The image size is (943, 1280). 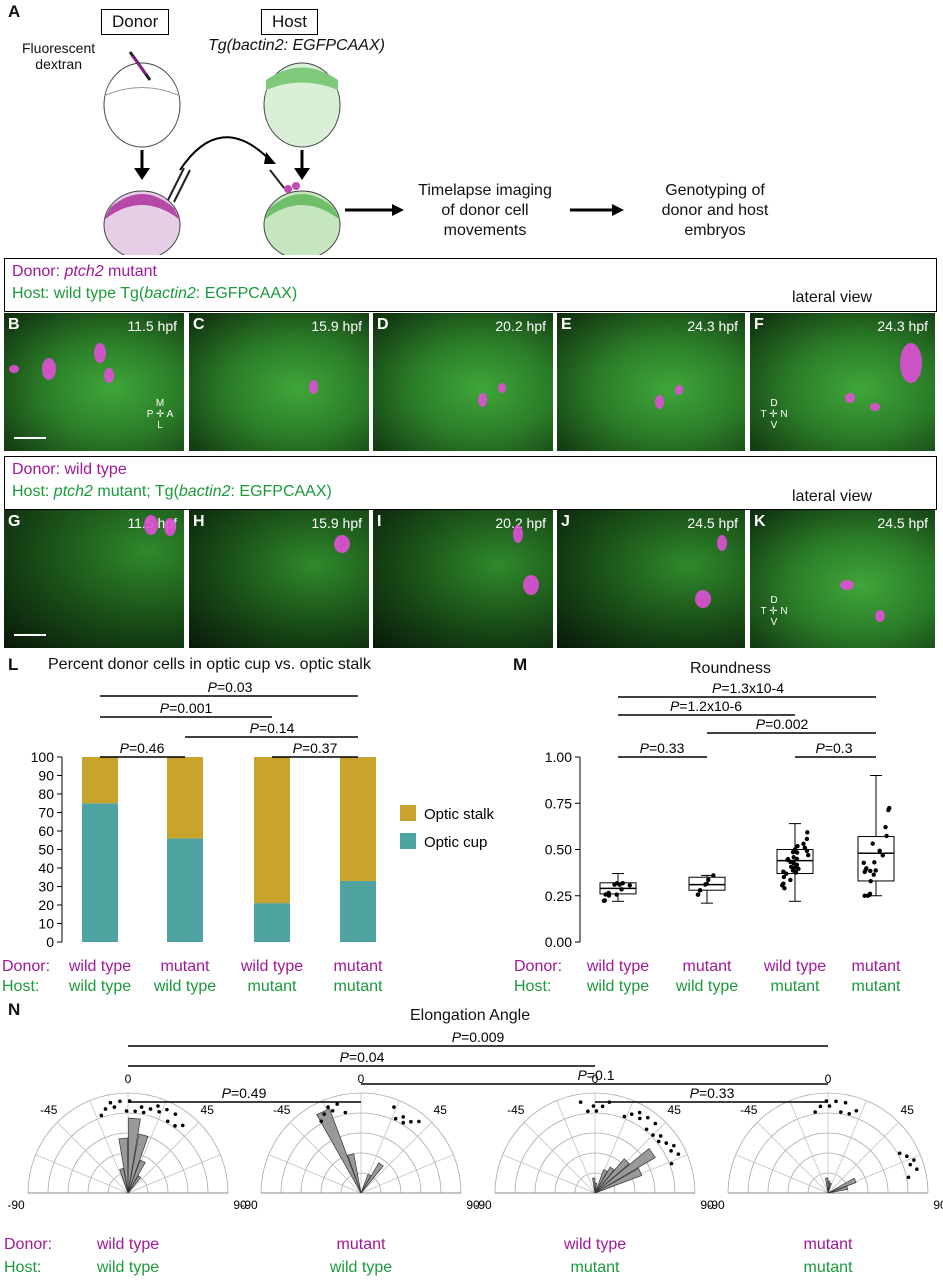 I want to click on chart-M-donor-label: wild type, so click(x=617, y=966).